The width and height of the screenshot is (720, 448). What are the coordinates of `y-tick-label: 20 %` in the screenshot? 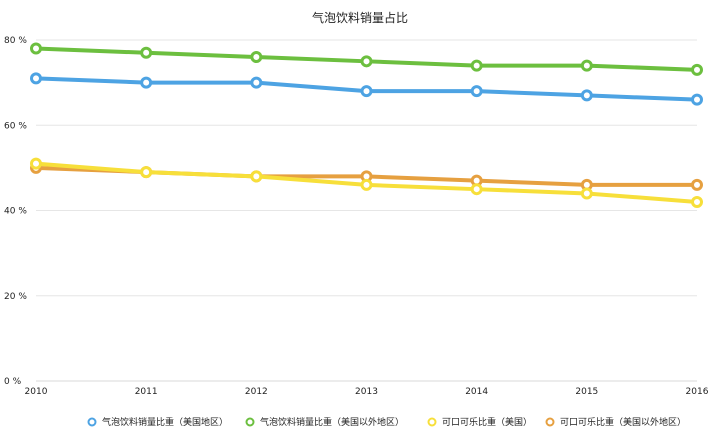 It's located at (15, 297).